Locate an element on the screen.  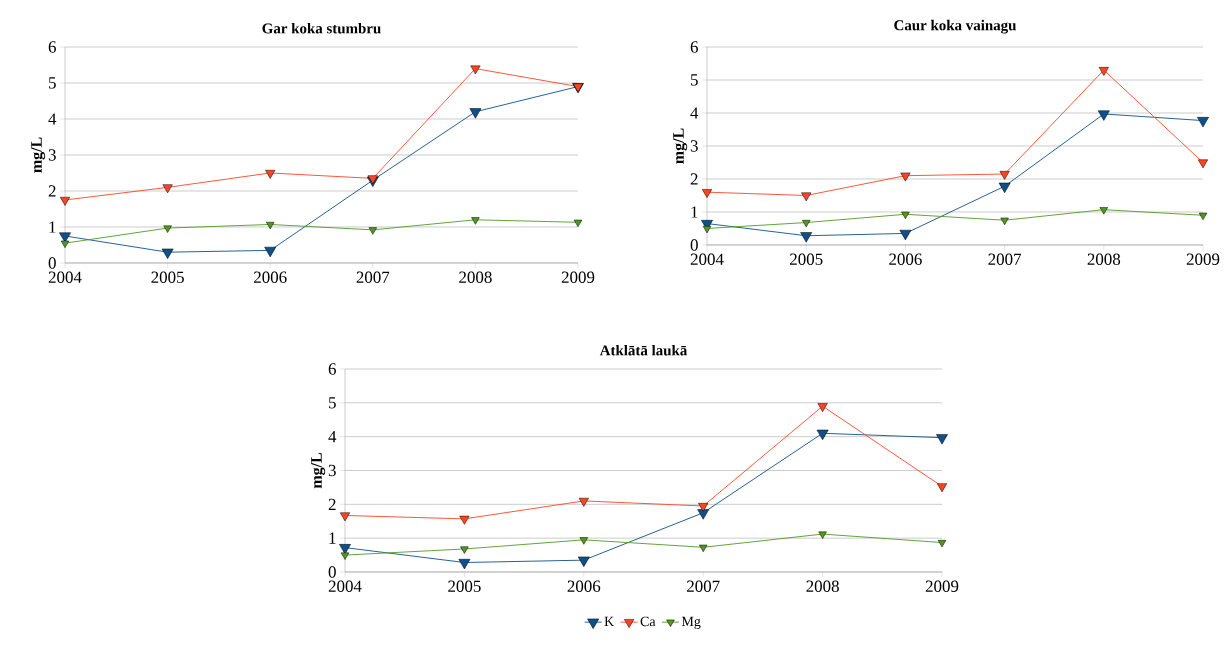
chart-title: Gar koka stumbru is located at coordinates (321, 28).